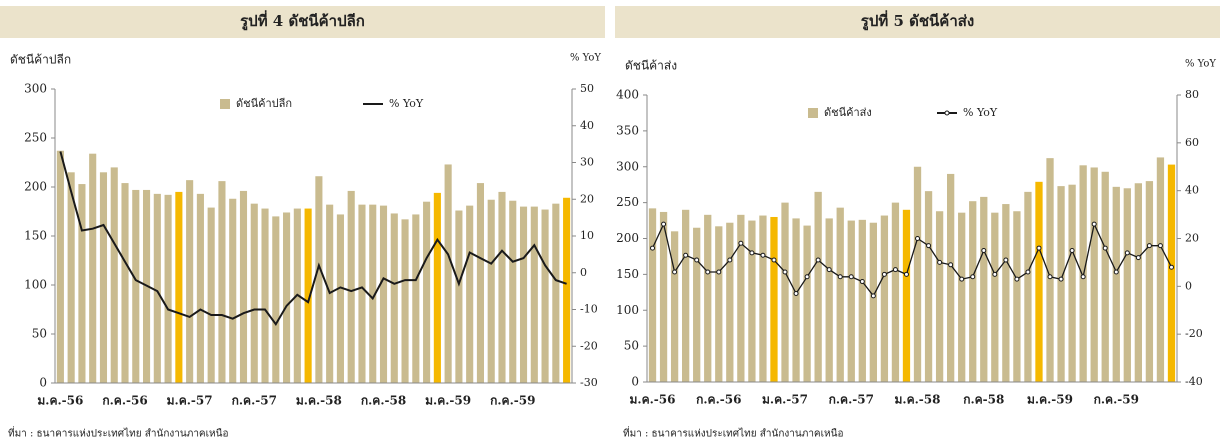 The width and height of the screenshot is (1220, 444). I want to click on y2-tick-label: -40, so click(1194, 381).